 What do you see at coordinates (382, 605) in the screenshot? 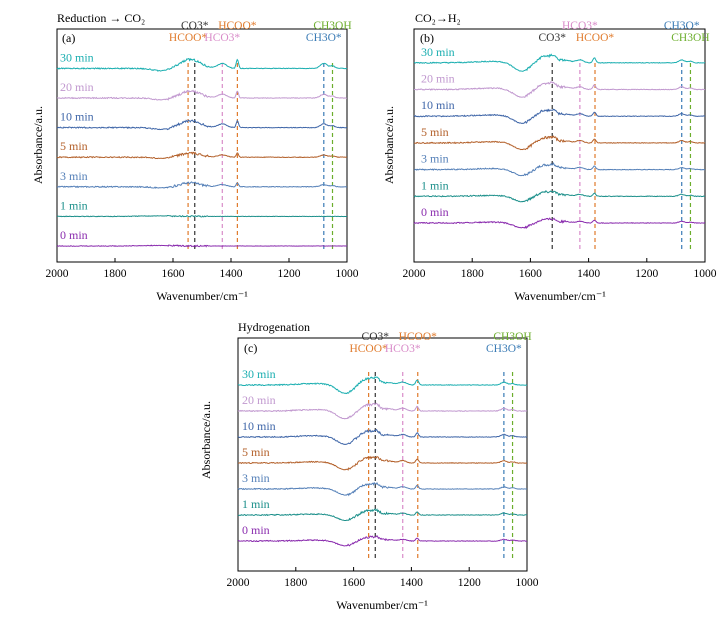
I see `panel-c-xlabel: Wavenumber/cm⁻¹` at bounding box center [382, 605].